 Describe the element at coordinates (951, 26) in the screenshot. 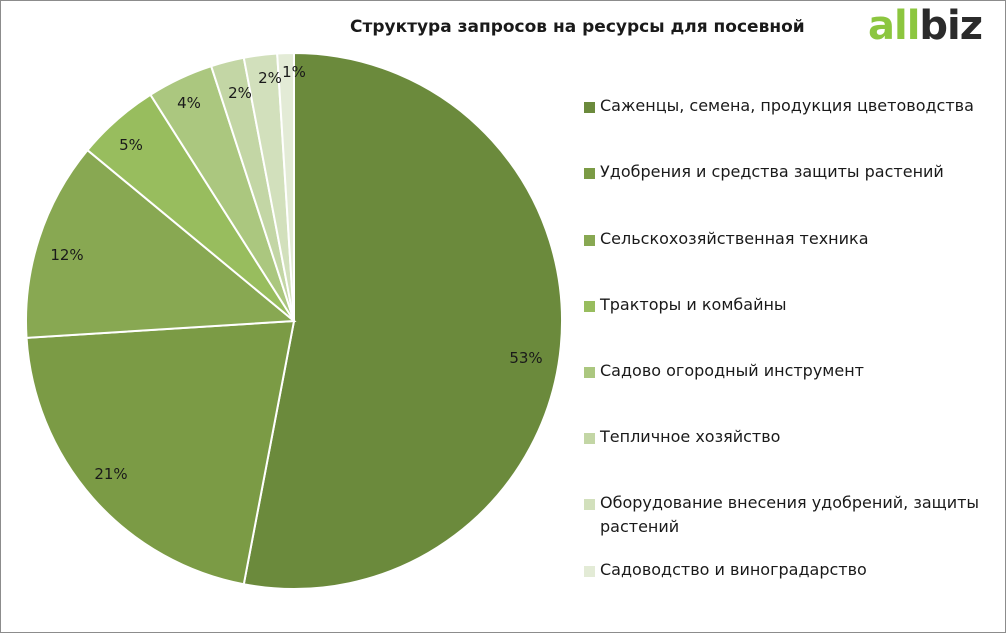

I see `logo-part-biz: biz` at that location.